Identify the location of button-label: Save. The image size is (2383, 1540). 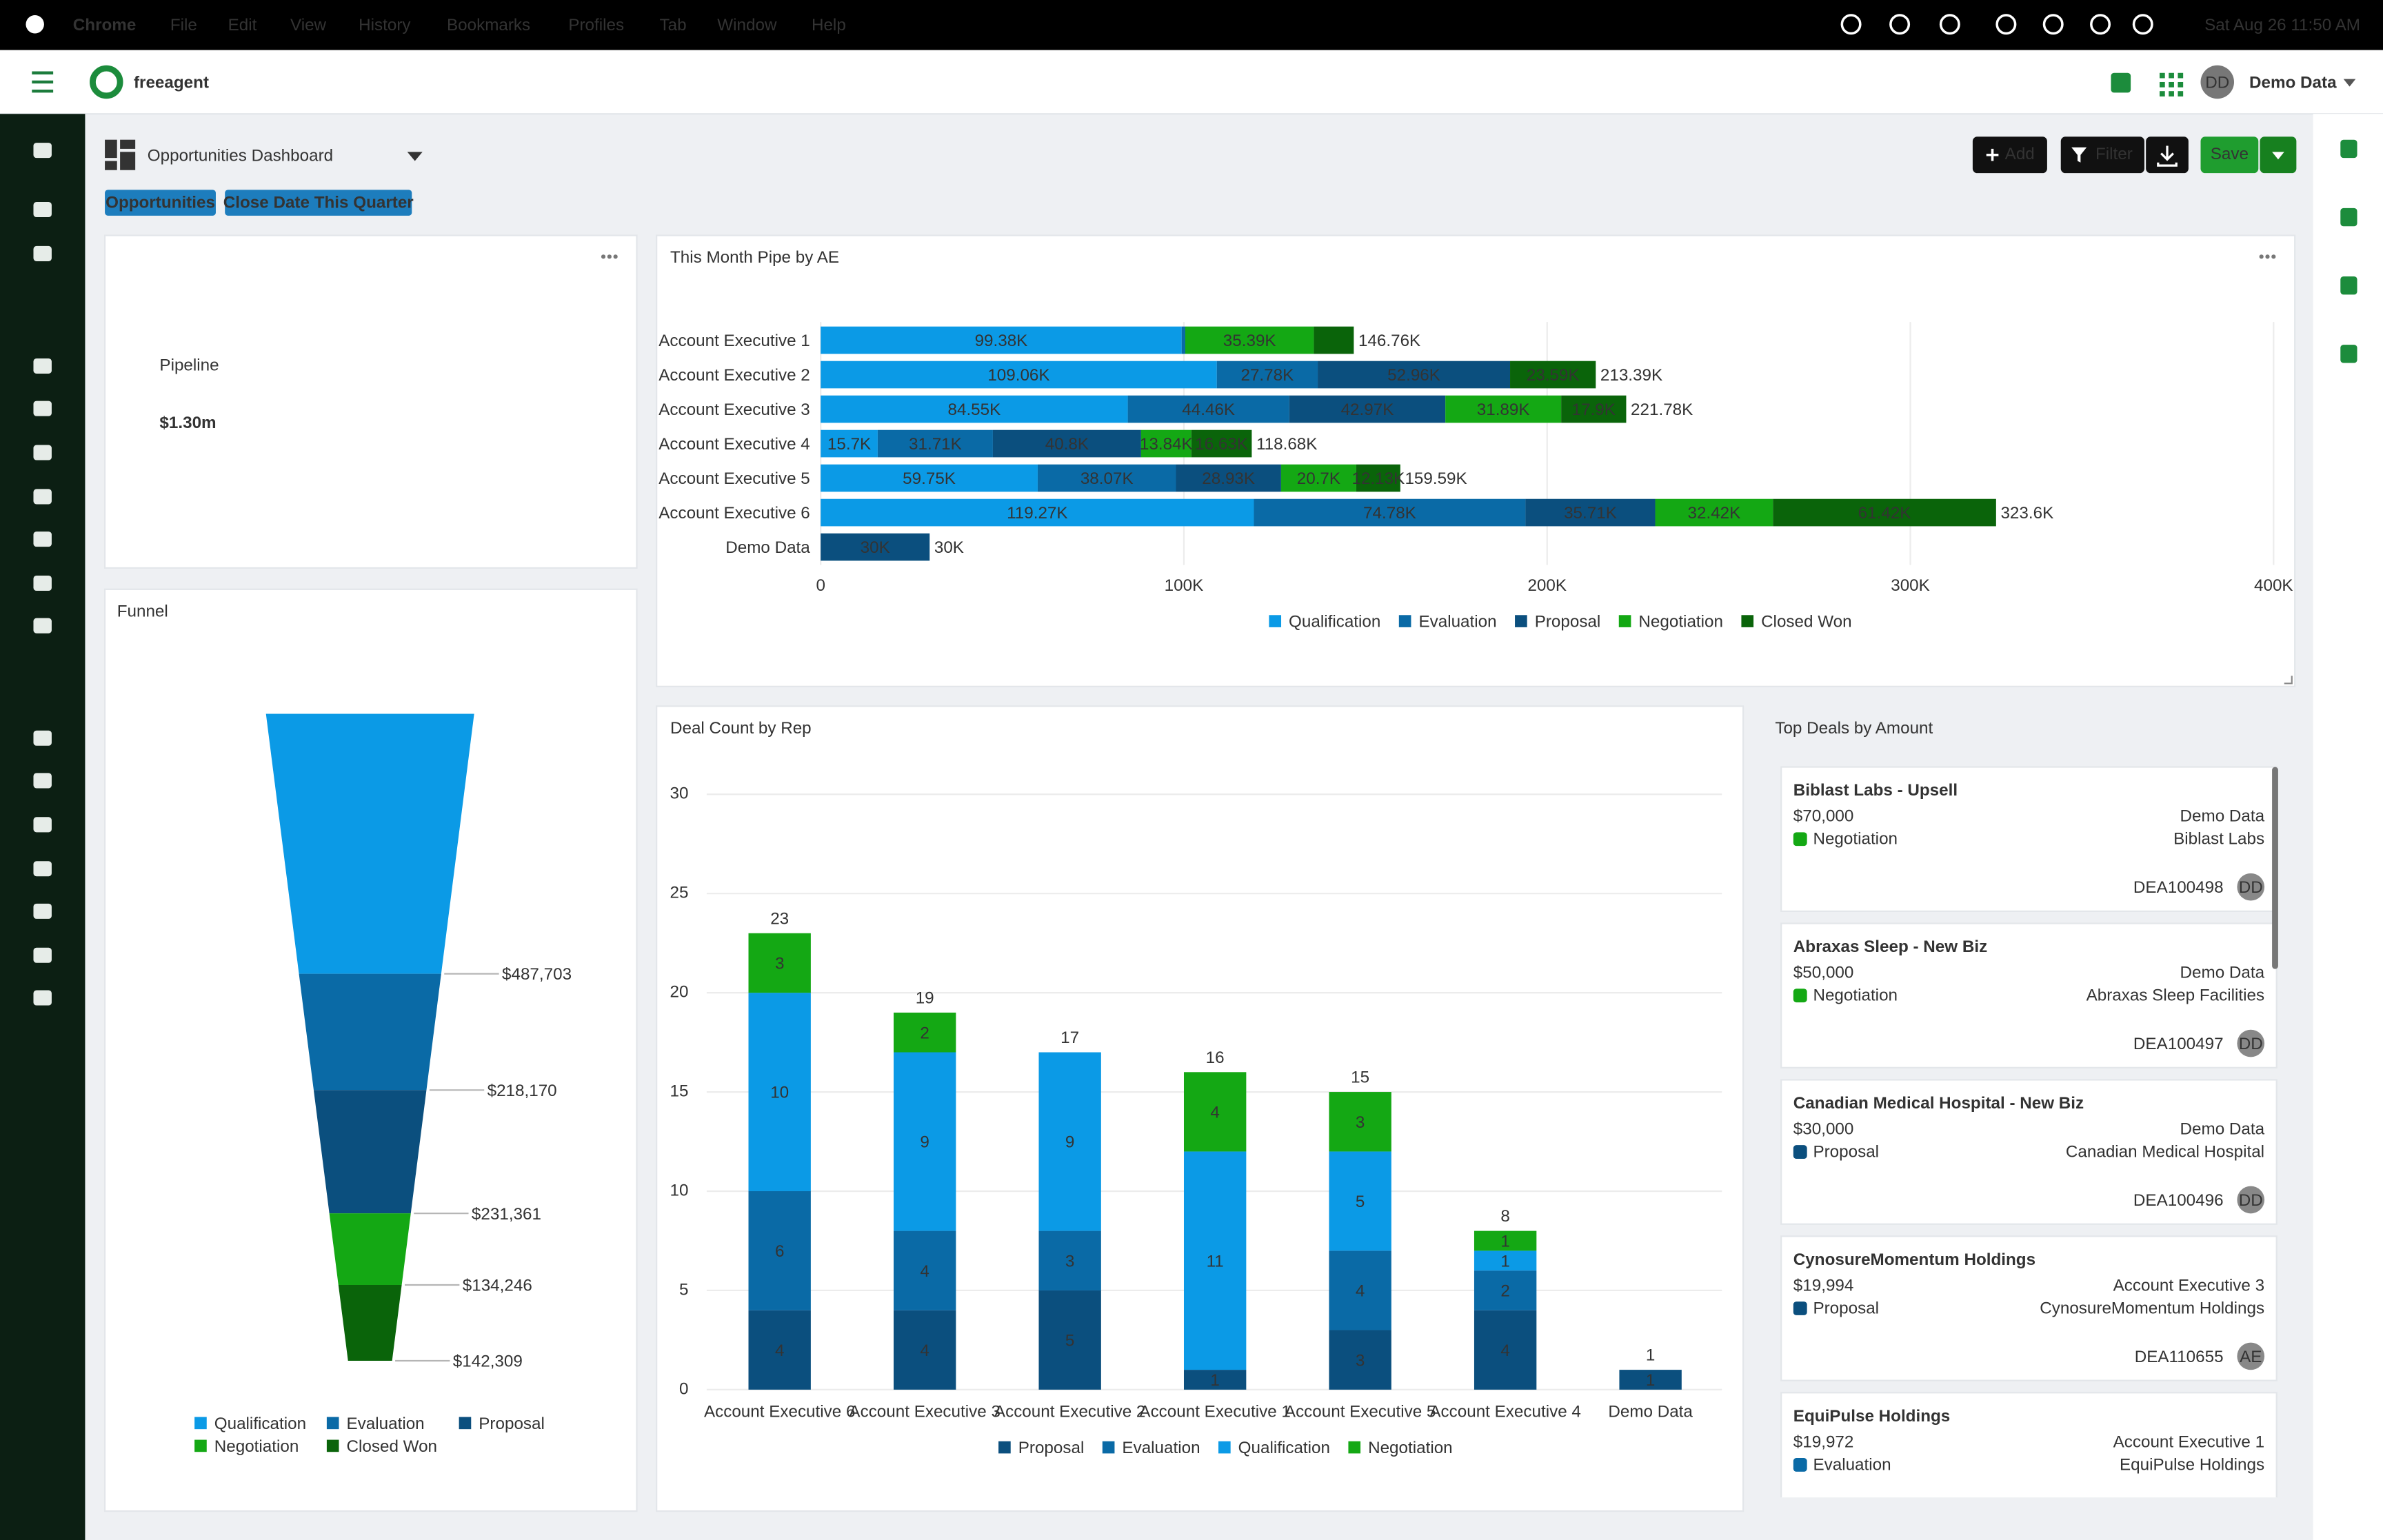
(2230, 154).